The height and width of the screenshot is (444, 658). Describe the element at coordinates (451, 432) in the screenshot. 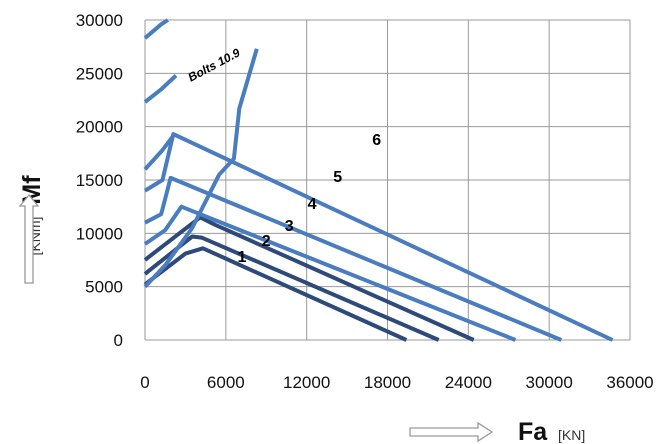

I see `right-arrow-icon` at that location.